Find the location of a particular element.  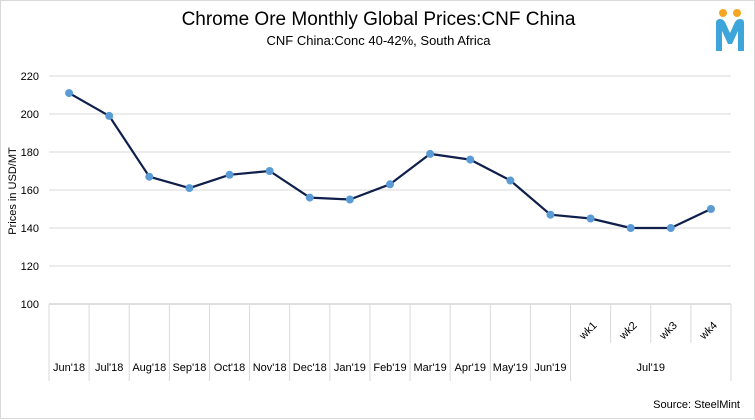

x-tick-label: Aug'18 is located at coordinates (149, 368).